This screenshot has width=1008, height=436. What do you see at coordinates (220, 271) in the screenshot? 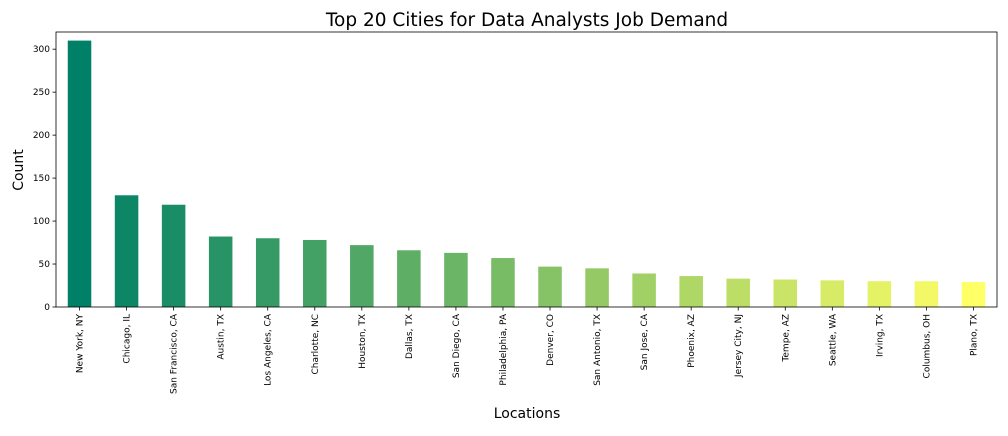
I see `bar-austin-tx` at bounding box center [220, 271].